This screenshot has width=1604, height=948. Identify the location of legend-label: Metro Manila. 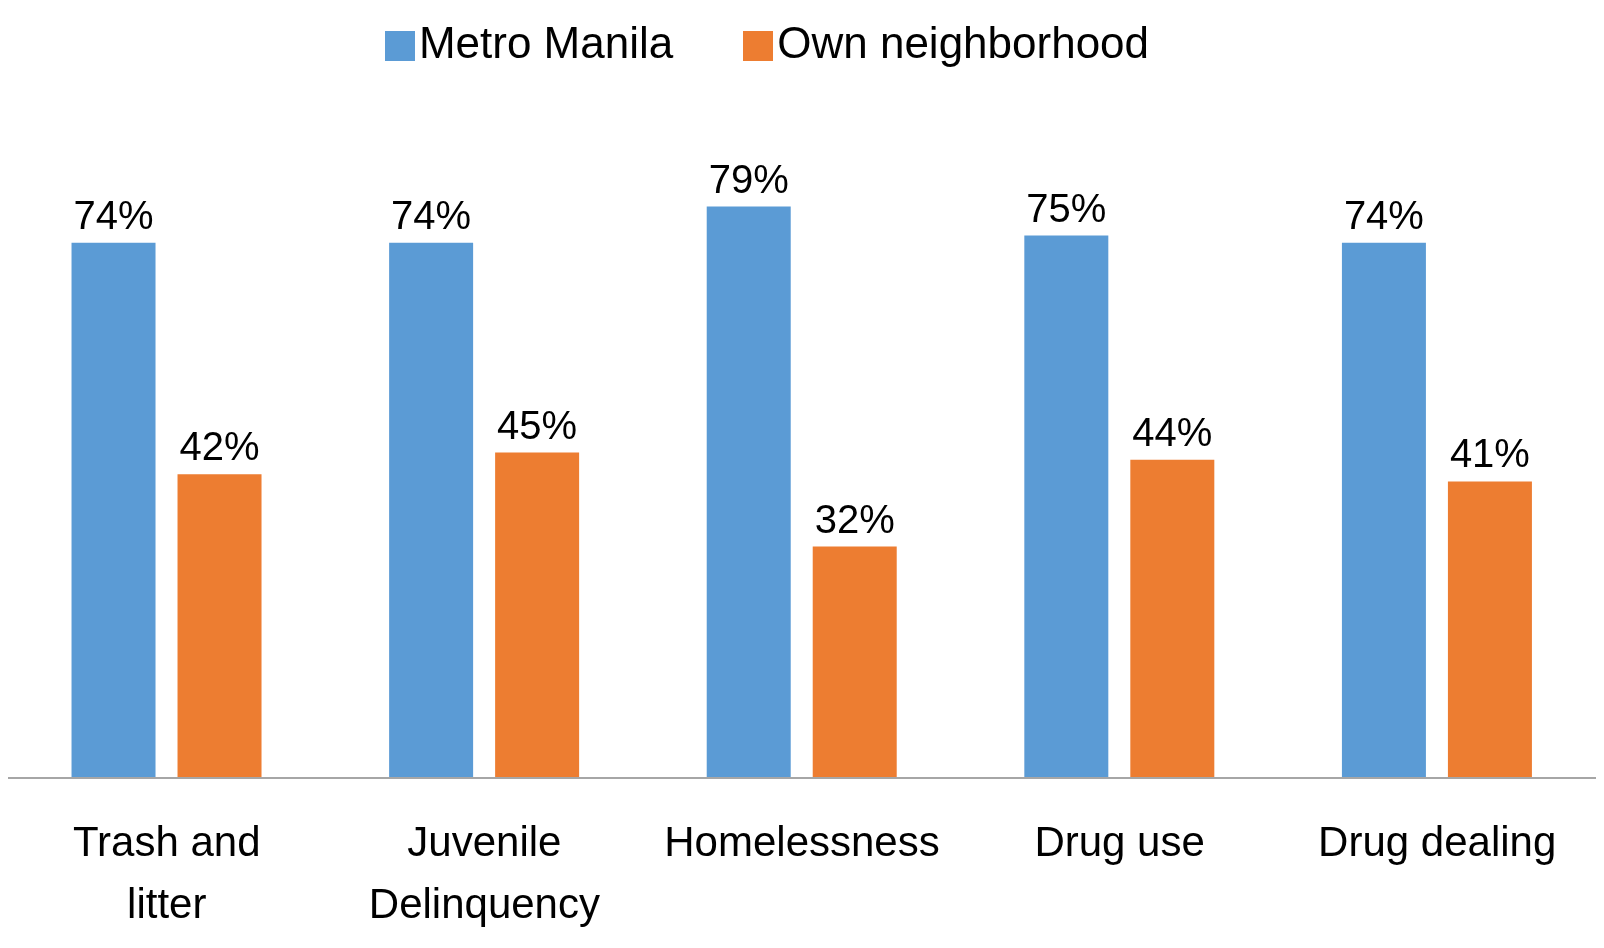
(546, 42).